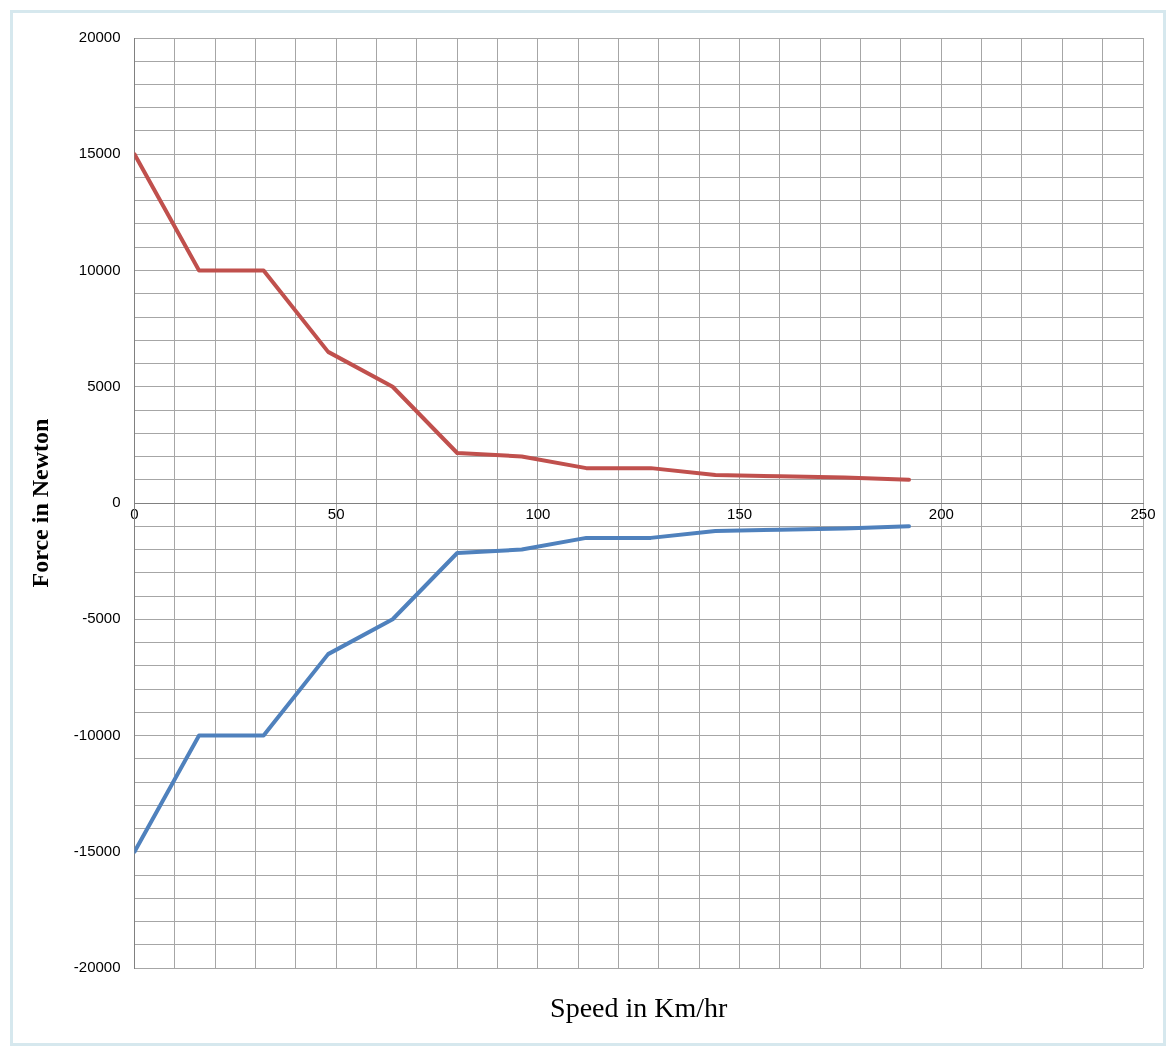 This screenshot has width=1170, height=1047. Describe the element at coordinates (116, 502) in the screenshot. I see `y-tick-label: 0` at that location.